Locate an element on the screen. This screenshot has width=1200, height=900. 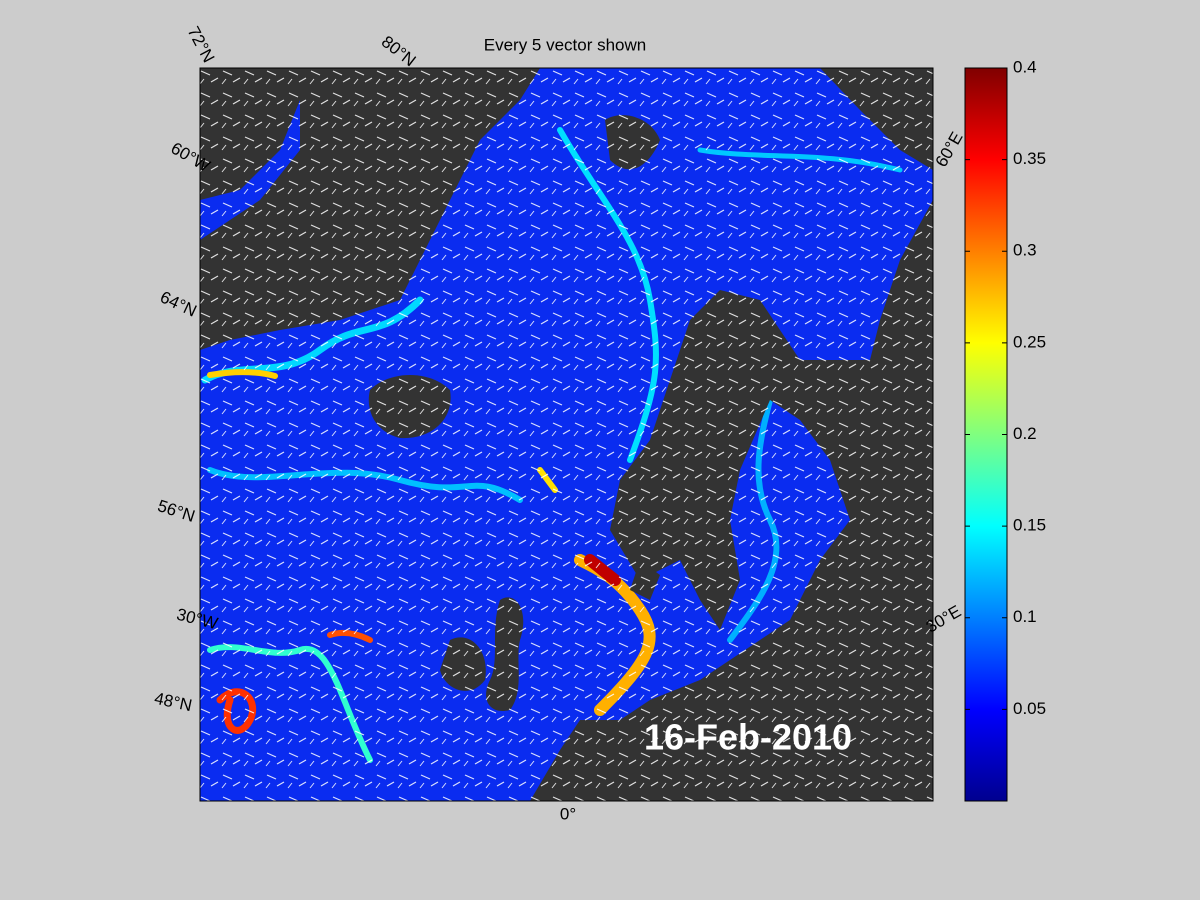
graticule-label: 72°N is located at coordinates (201, 44).